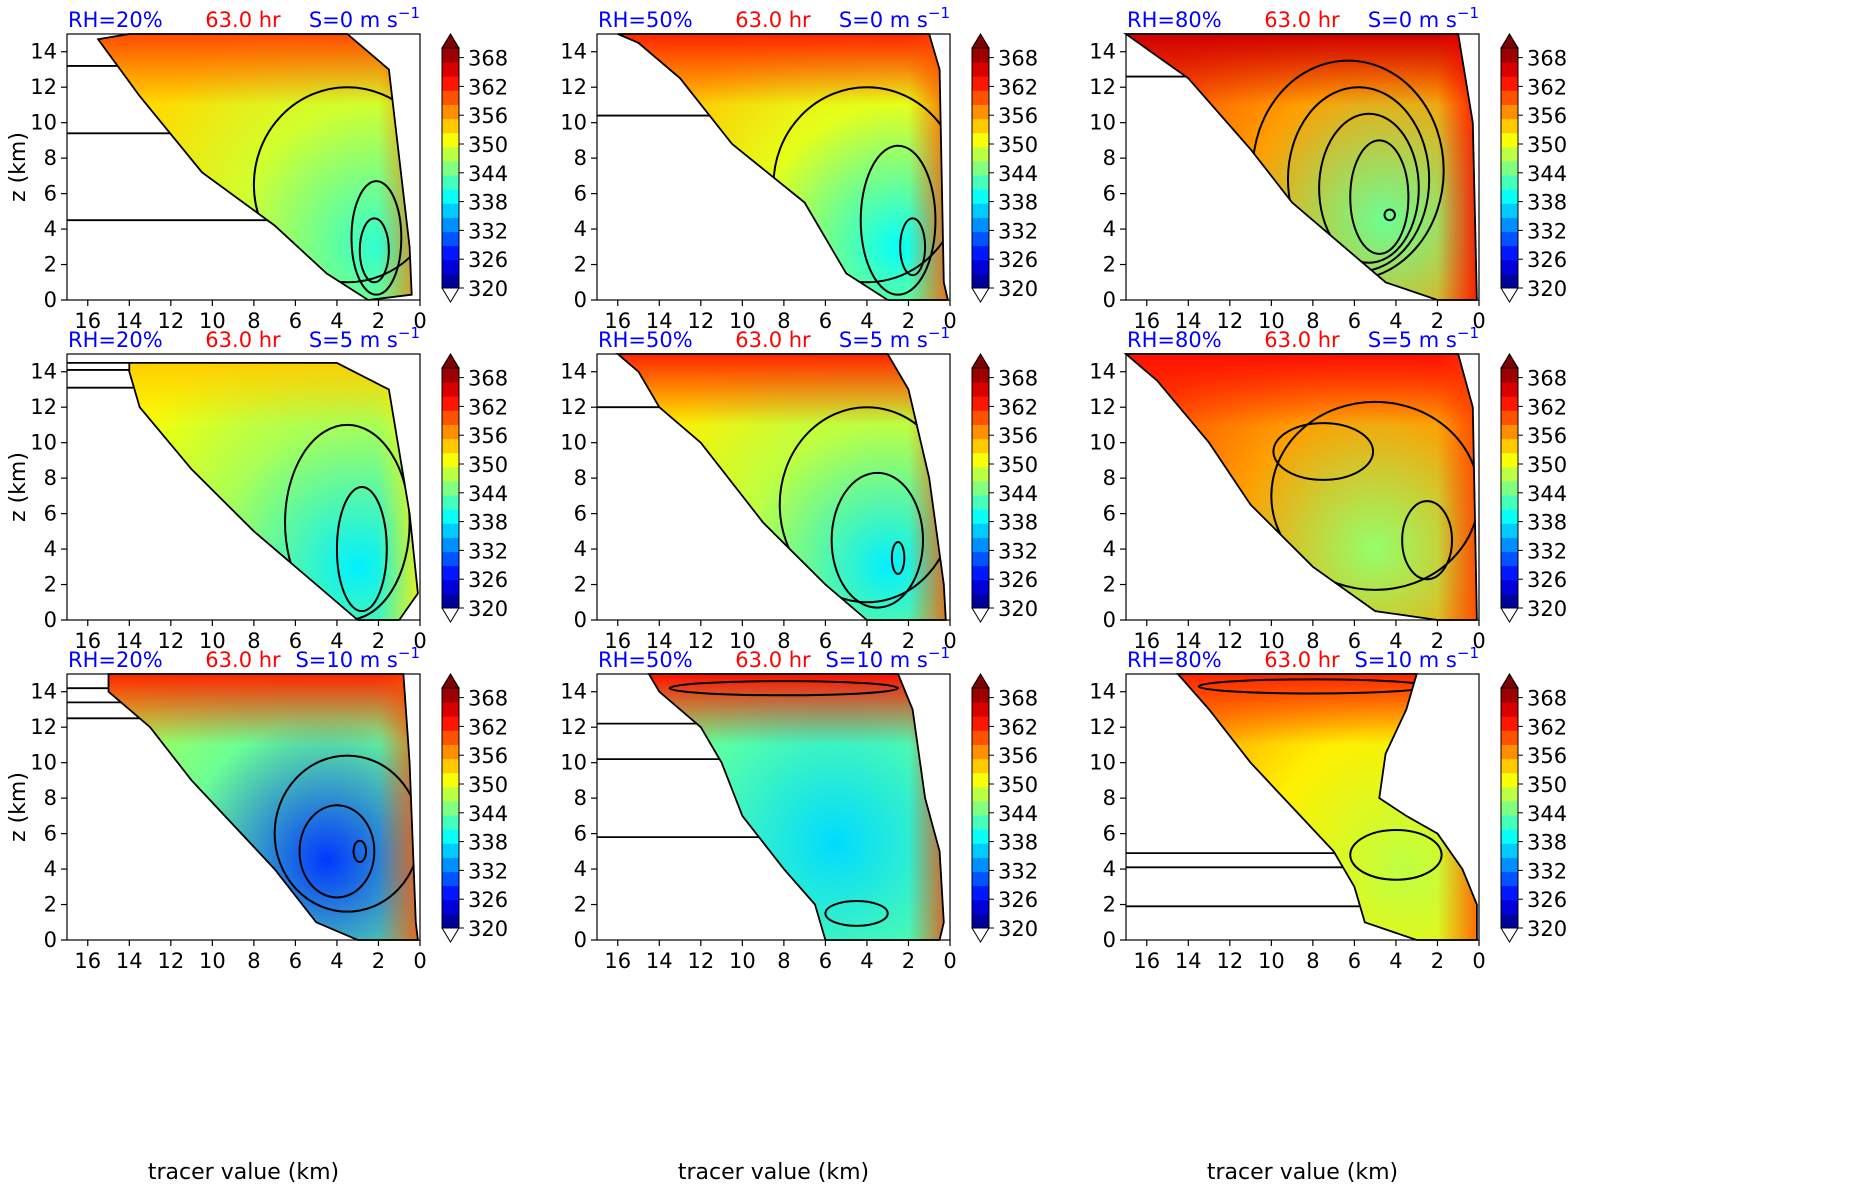  What do you see at coordinates (129, 641) in the screenshot?
I see `x-tick-label: 14` at bounding box center [129, 641].